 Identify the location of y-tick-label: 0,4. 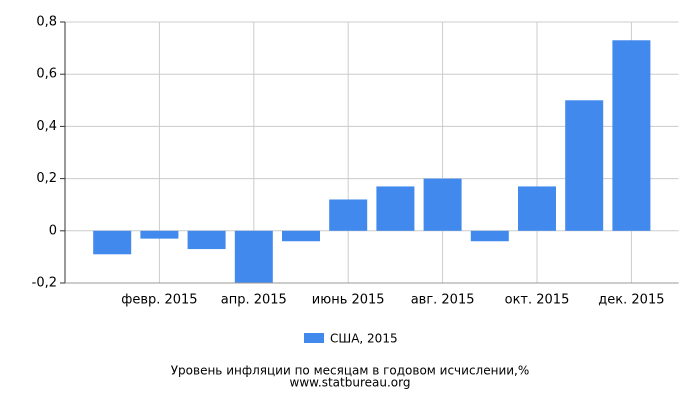
(46, 126).